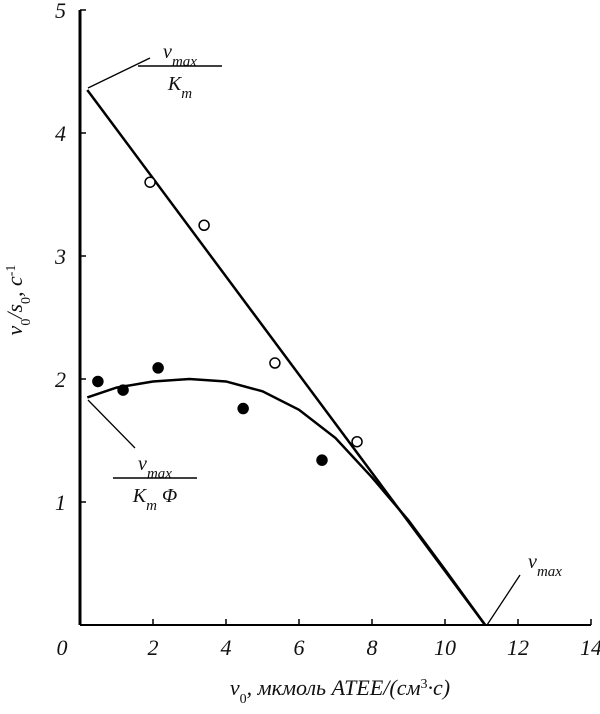 This screenshot has height=714, width=600. Describe the element at coordinates (334, 687) in the screenshot. I see `label-part: , мкмоль АТЕЕ/(см` at that location.